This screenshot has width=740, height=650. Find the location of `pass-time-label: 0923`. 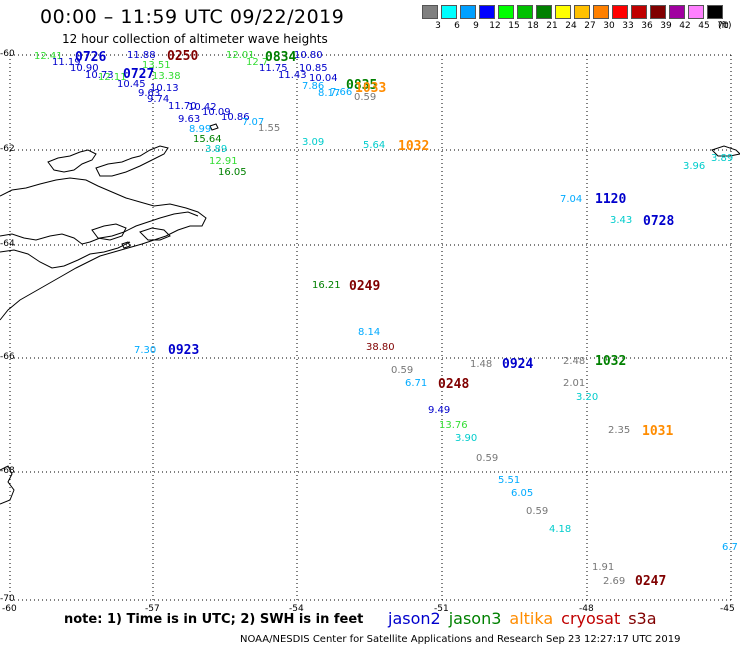

pass-time-label: 0923 is located at coordinates (184, 350).